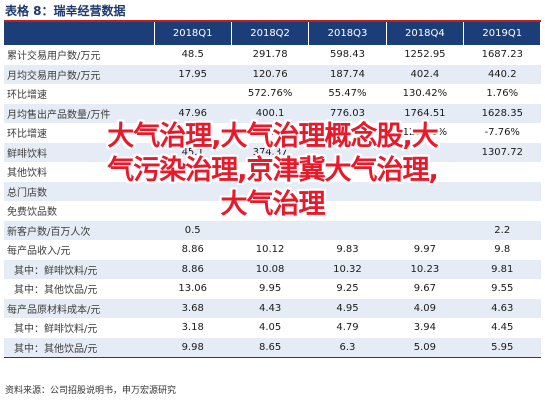  Describe the element at coordinates (272, 21) in the screenshot. I see `title-rule` at that location.